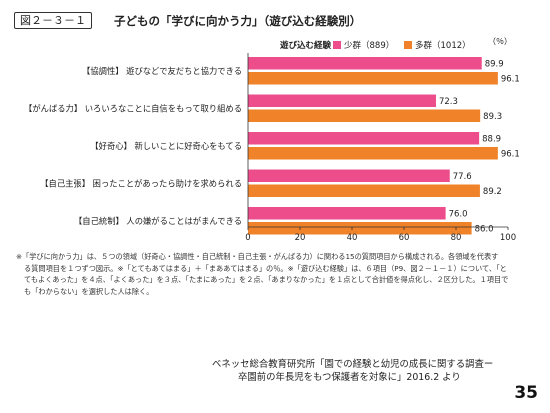 The height and width of the screenshot is (413, 550). Describe the element at coordinates (492, 117) in the screenshot. I see `bar-value-many-1: 89.3` at that location.